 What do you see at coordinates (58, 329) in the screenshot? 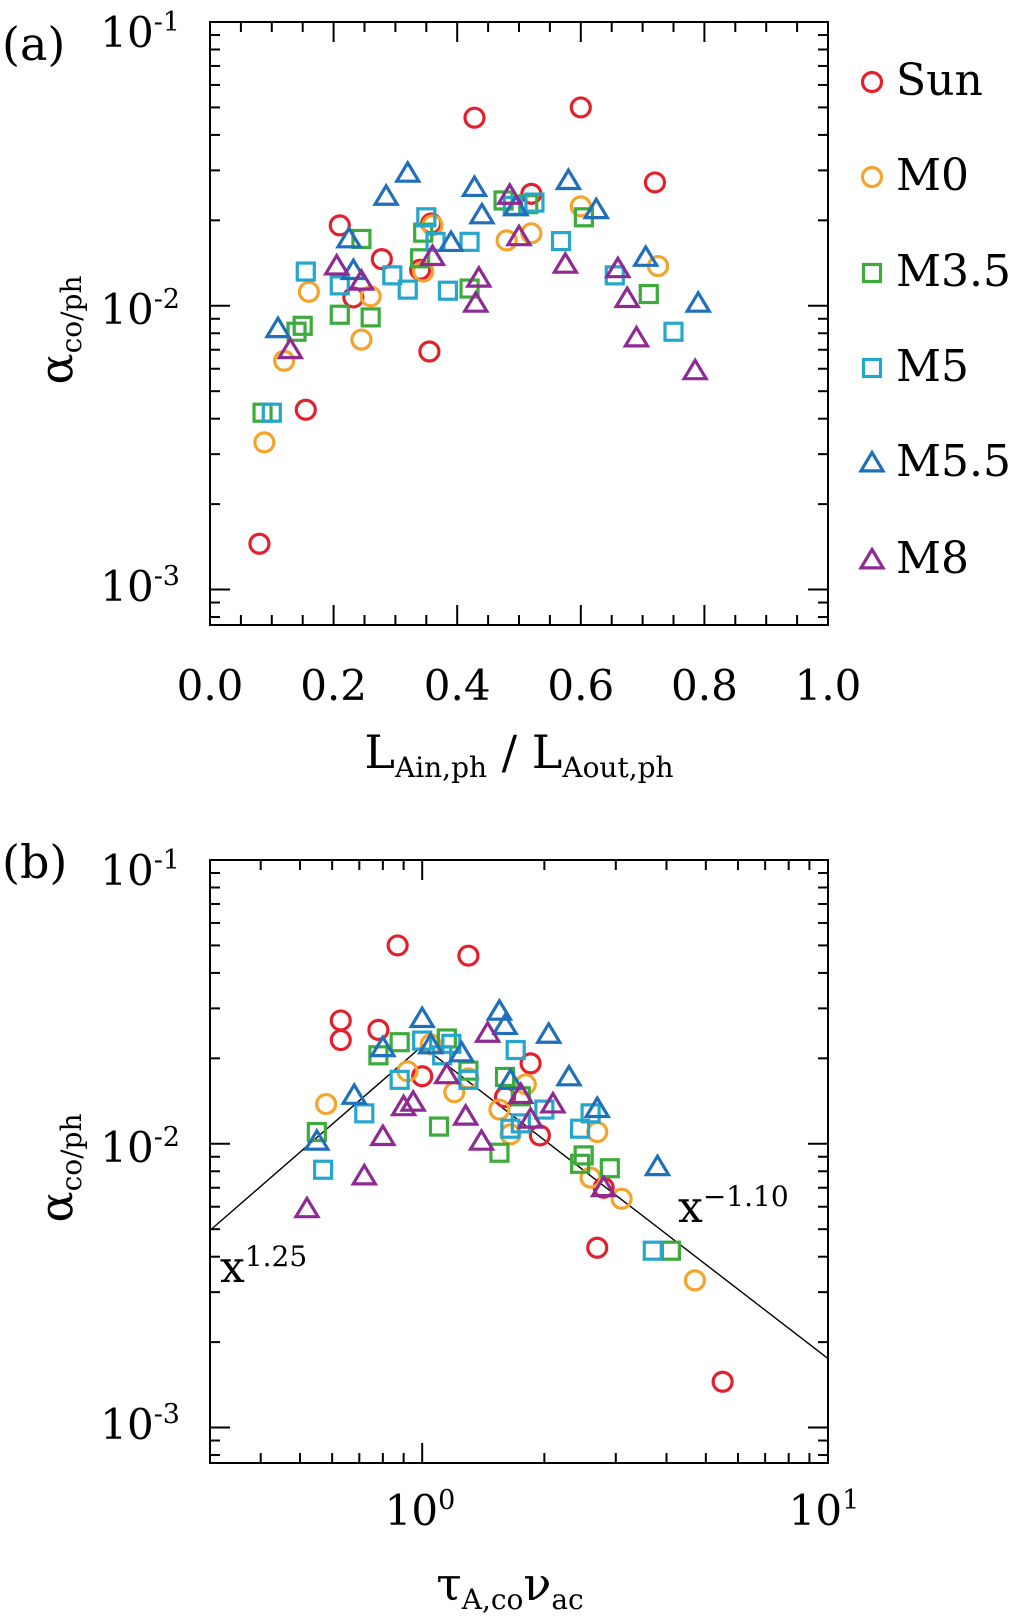
I see `panel-a-y-axis-label: αco/ph` at bounding box center [58, 329].